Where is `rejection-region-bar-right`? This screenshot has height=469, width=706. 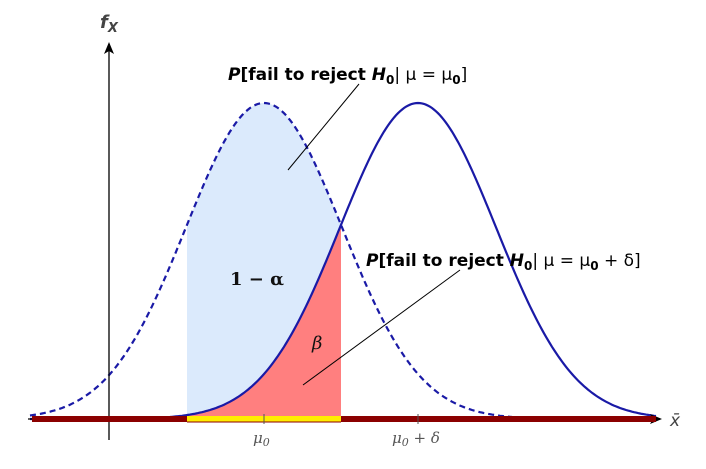 rejection-region-bar-right is located at coordinates (498, 419).